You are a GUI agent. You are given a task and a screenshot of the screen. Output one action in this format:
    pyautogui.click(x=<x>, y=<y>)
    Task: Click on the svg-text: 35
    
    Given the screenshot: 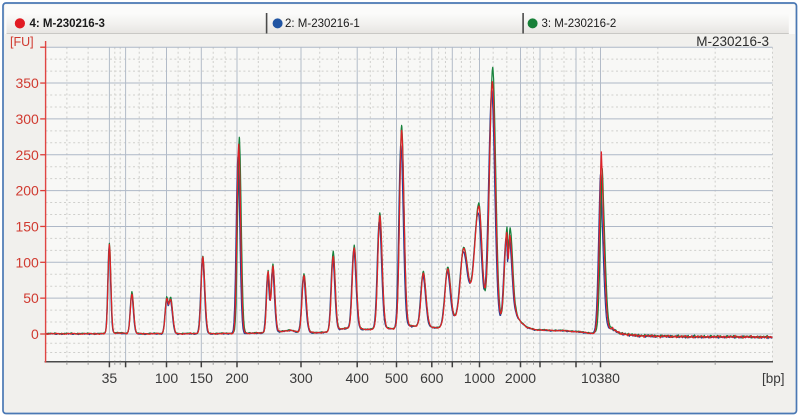 What is the action you would take?
    pyautogui.click(x=110, y=378)
    